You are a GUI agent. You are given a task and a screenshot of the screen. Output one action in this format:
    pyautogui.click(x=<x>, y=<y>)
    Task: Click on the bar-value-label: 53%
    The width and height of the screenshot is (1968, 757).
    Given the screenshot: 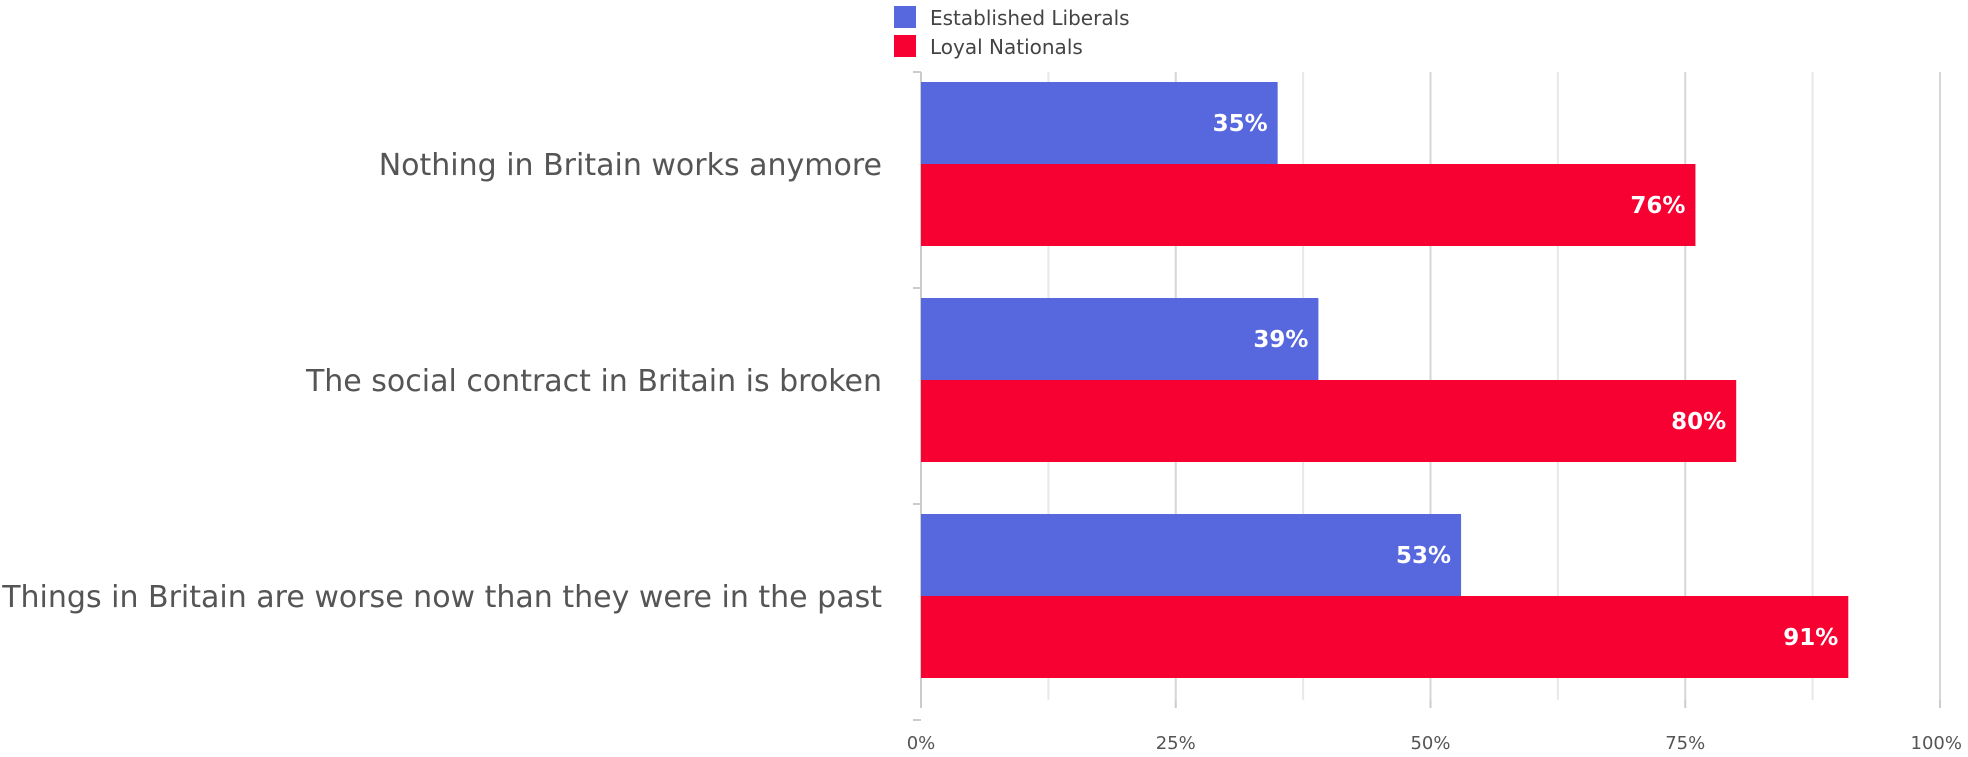 What is the action you would take?
    pyautogui.click(x=1423, y=556)
    